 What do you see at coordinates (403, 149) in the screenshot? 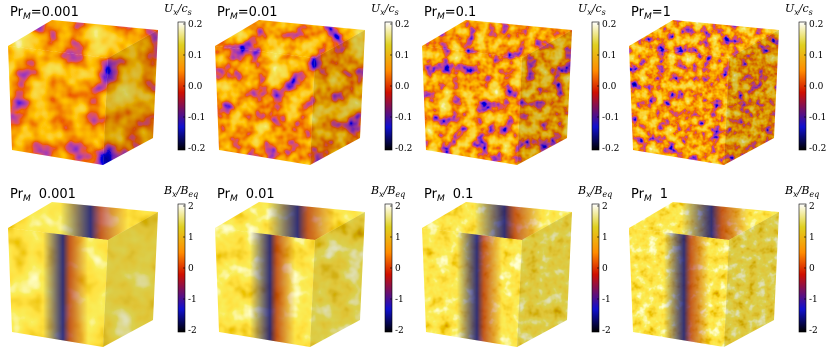
I see `colorbar-tick-label: -0.2` at bounding box center [403, 149].